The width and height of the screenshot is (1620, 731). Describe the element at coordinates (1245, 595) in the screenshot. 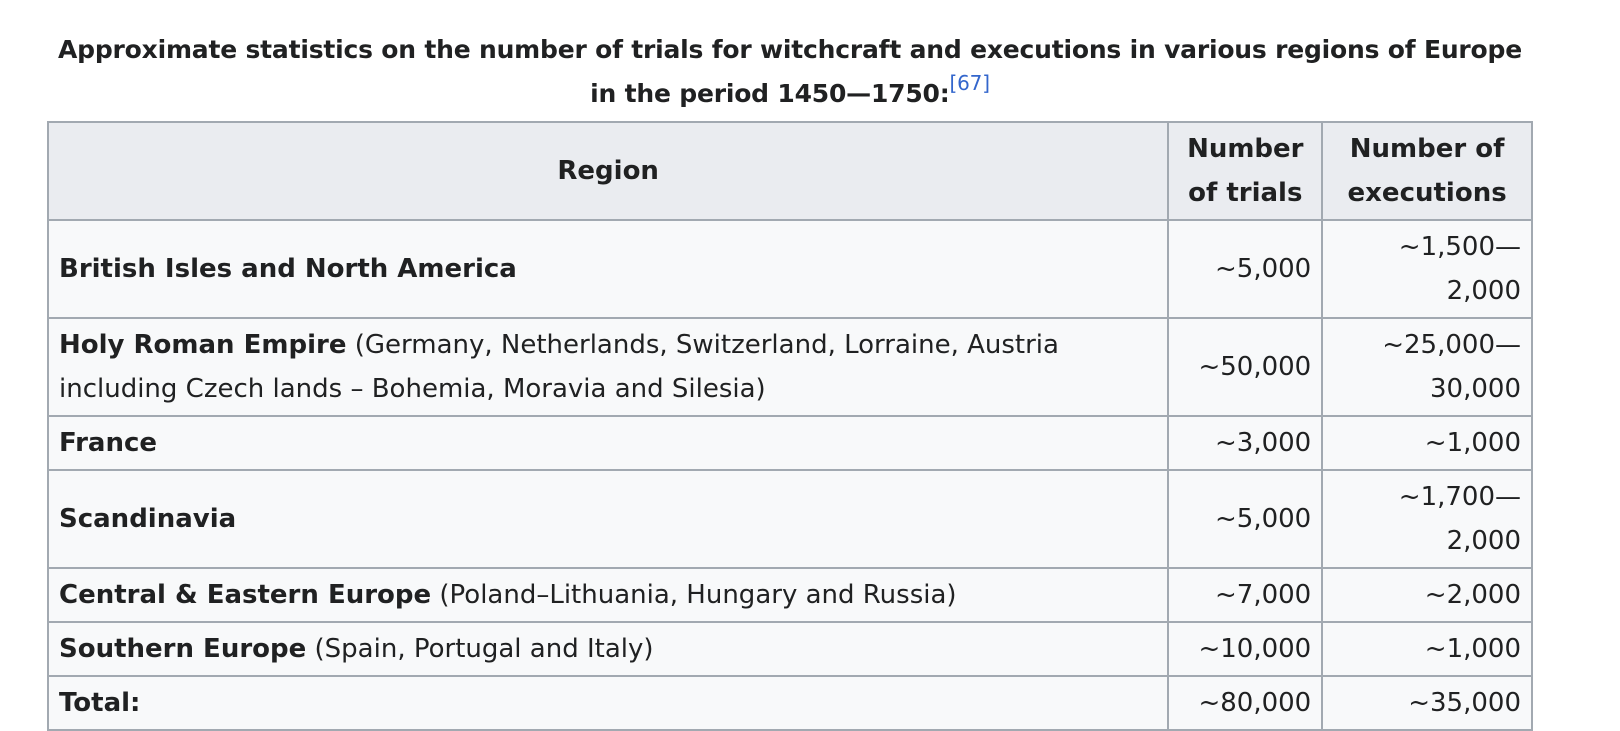

I see `trials-cell: ~7,000` at that location.